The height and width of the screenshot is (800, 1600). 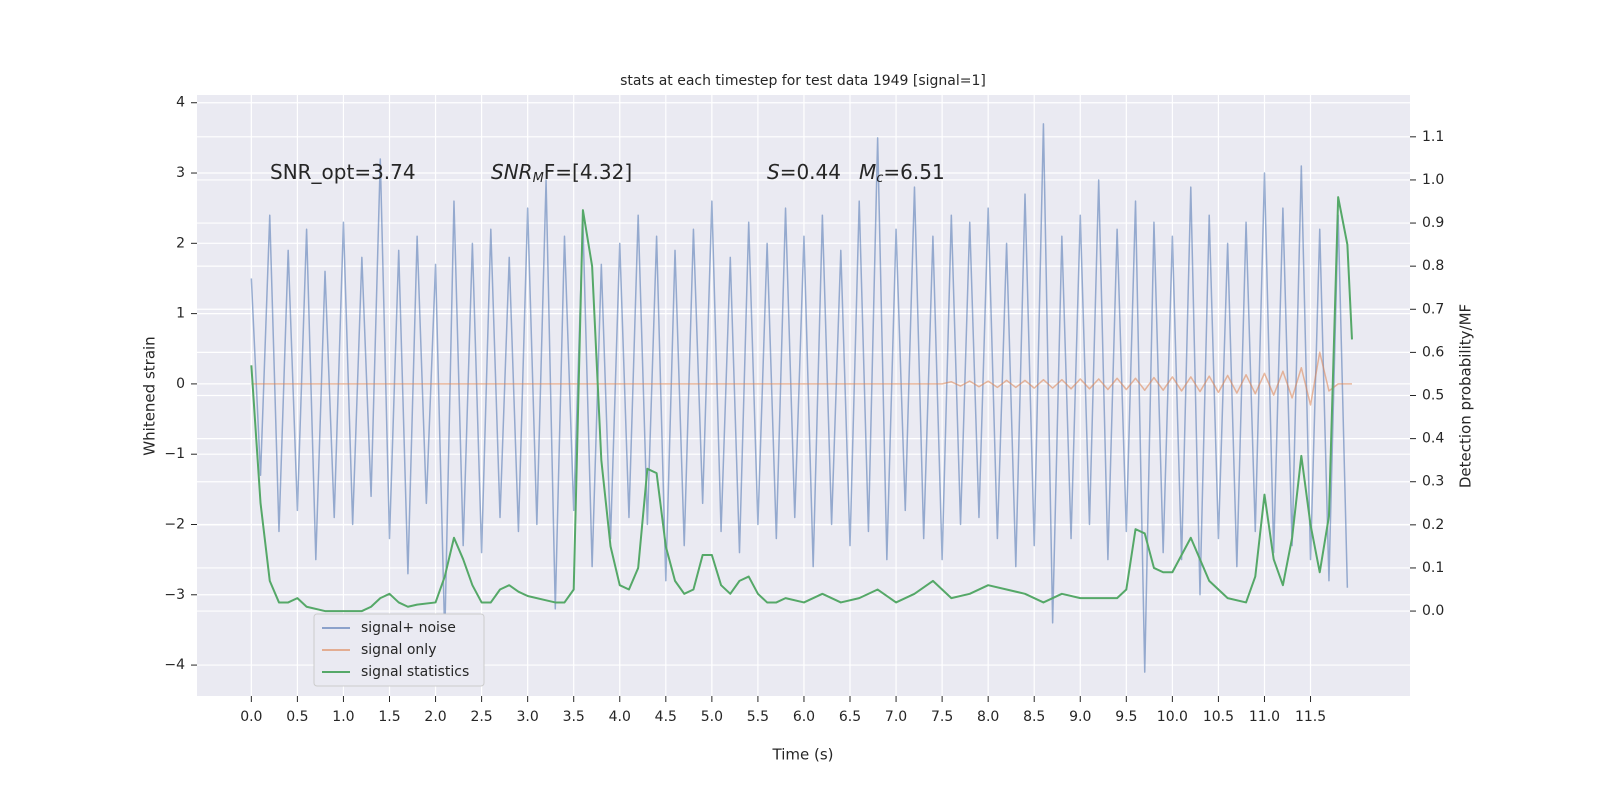 I want to click on x-tick-label: 10.0, so click(x=1172, y=717).